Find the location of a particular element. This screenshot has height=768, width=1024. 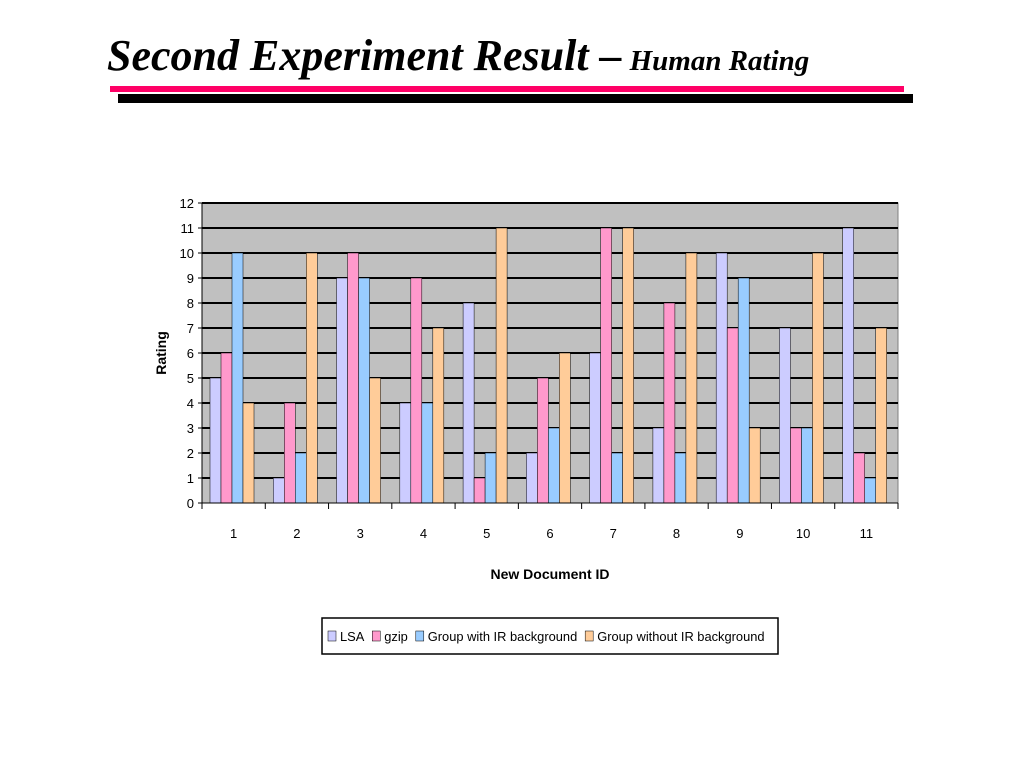

x-tick-label: 6 is located at coordinates (549, 533).